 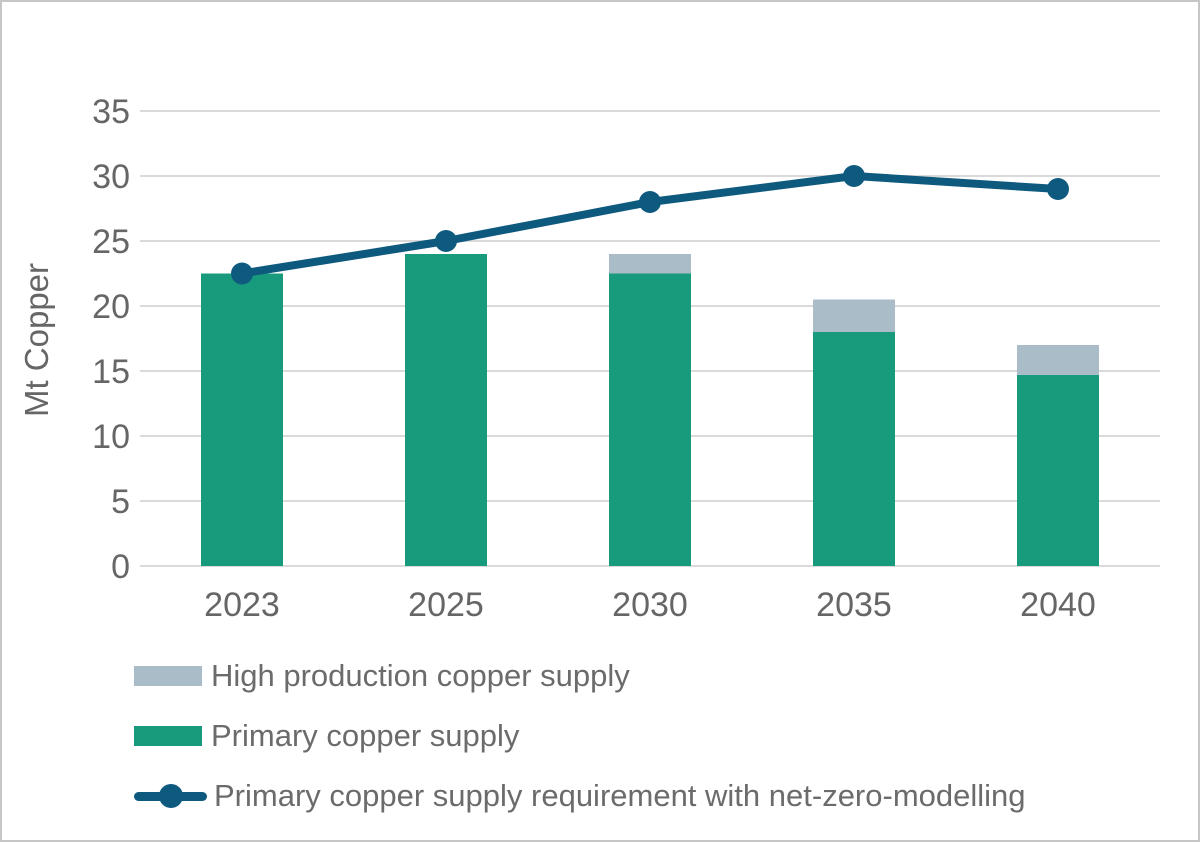 I want to click on bar-primary-supply-2040, so click(x=1058, y=470).